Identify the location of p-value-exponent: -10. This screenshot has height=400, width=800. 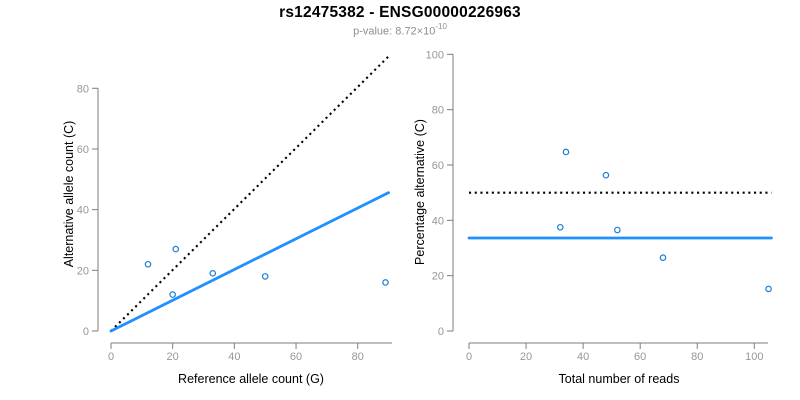
(441, 26).